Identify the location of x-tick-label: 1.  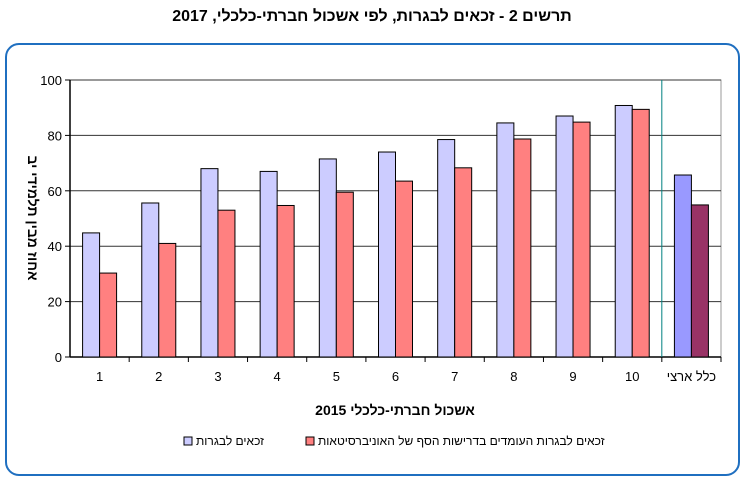
(99, 376).